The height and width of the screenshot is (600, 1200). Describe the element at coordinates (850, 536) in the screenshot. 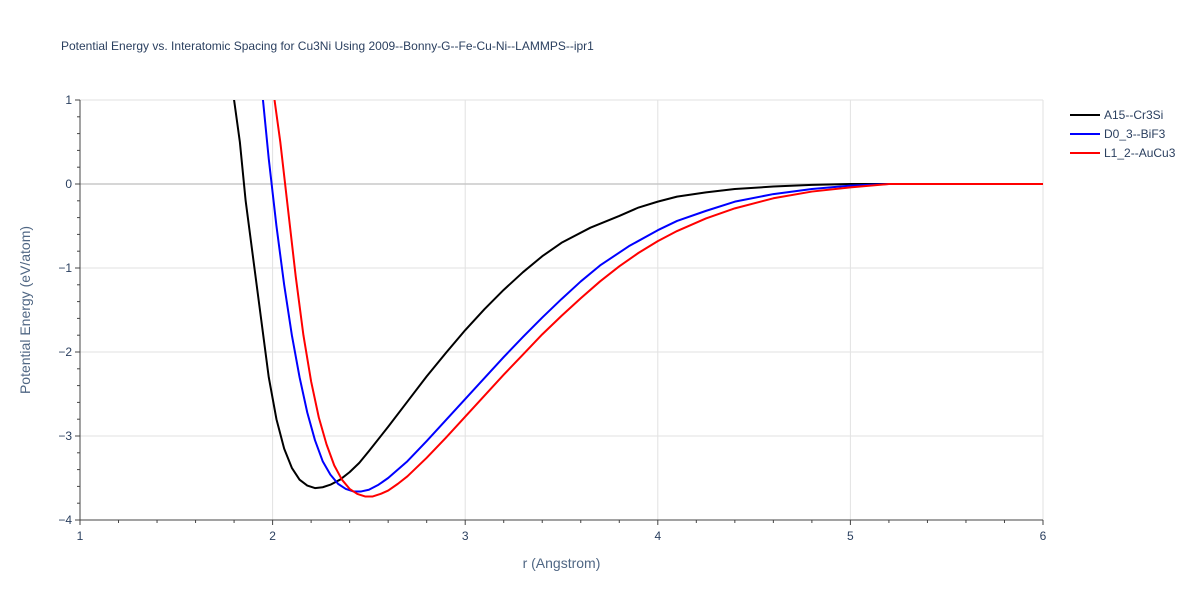

I see `x-tick-label: 5` at that location.